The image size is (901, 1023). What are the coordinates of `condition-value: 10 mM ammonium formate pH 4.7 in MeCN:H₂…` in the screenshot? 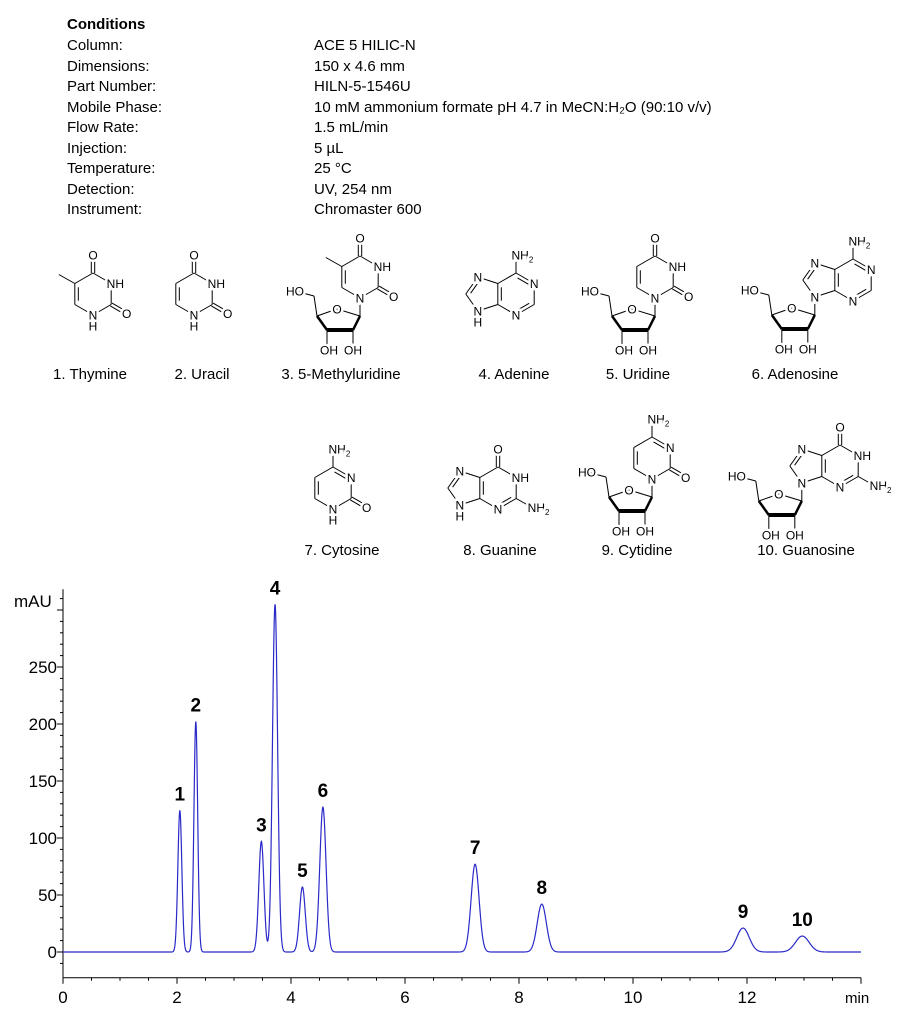 It's located at (513, 107).